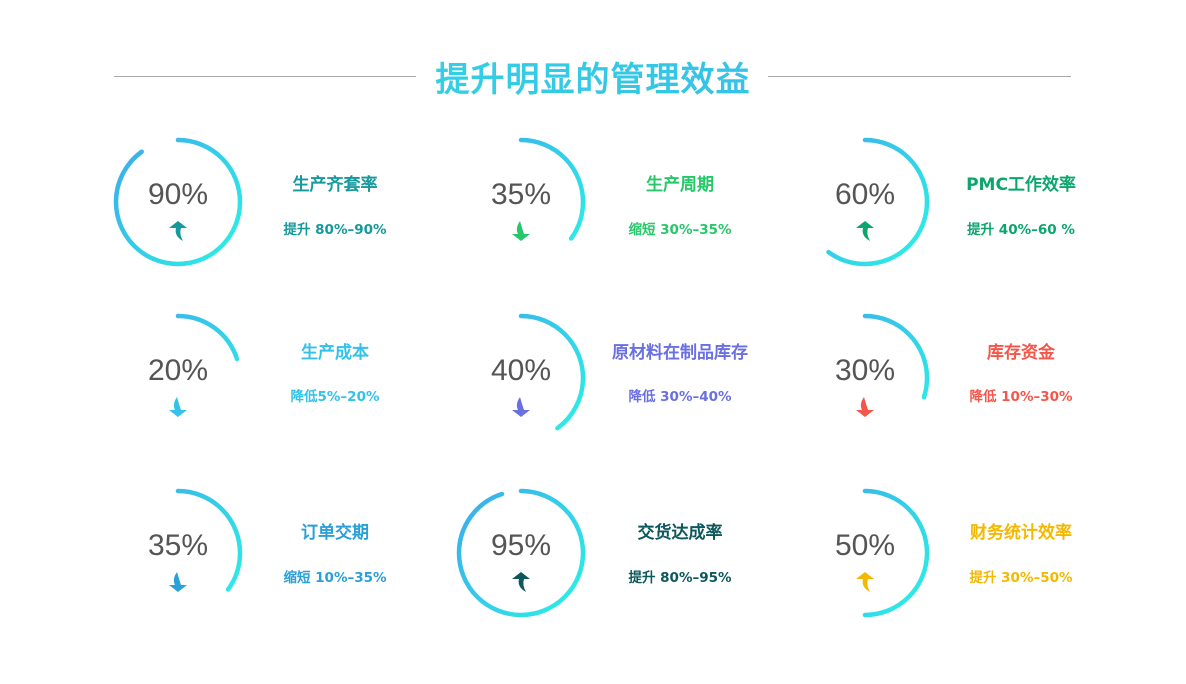 The image size is (1186, 684). What do you see at coordinates (1021, 230) in the screenshot?
I see `metric-change: 提升 40%–60 %` at bounding box center [1021, 230].